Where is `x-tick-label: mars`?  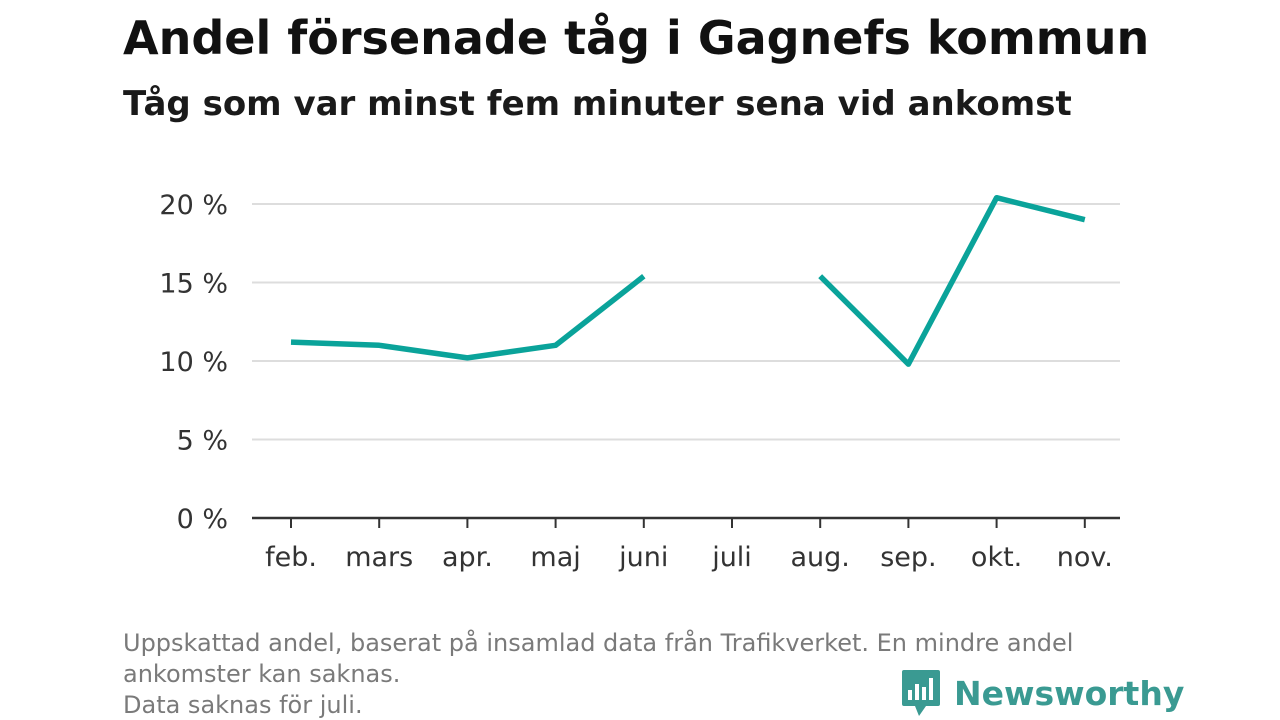 x-tick-label: mars is located at coordinates (379, 557).